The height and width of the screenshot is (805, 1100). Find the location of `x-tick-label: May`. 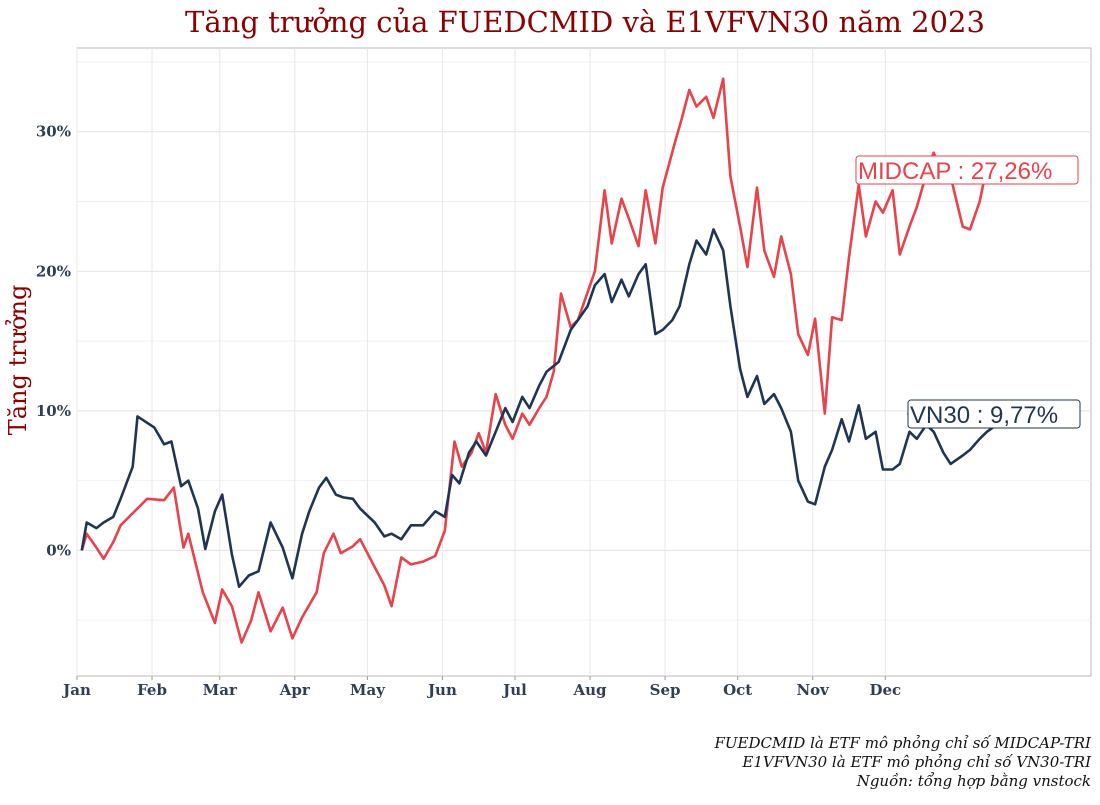

x-tick-label: May is located at coordinates (368, 690).